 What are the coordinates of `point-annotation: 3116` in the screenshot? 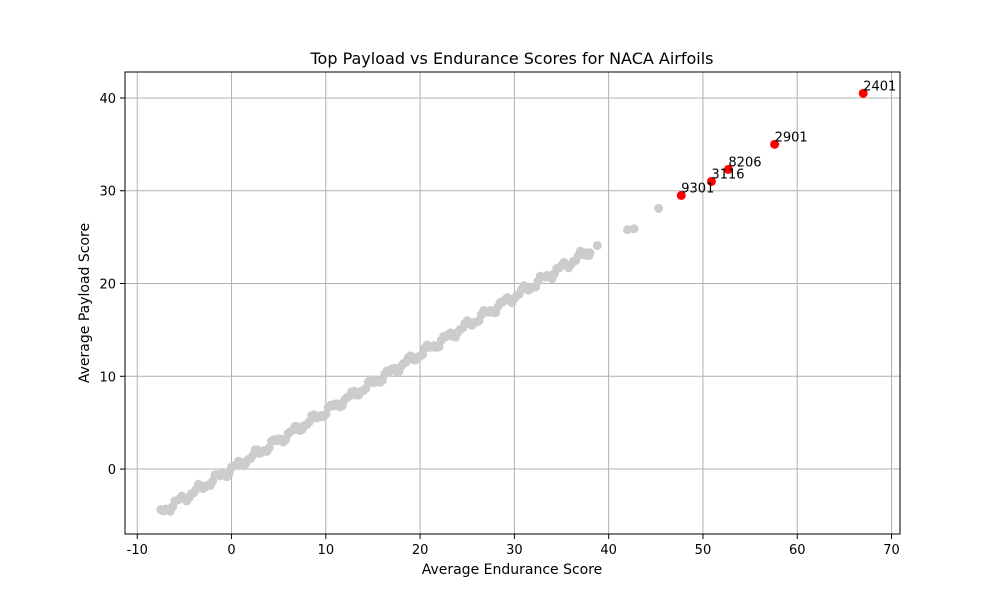 It's located at (727, 174).